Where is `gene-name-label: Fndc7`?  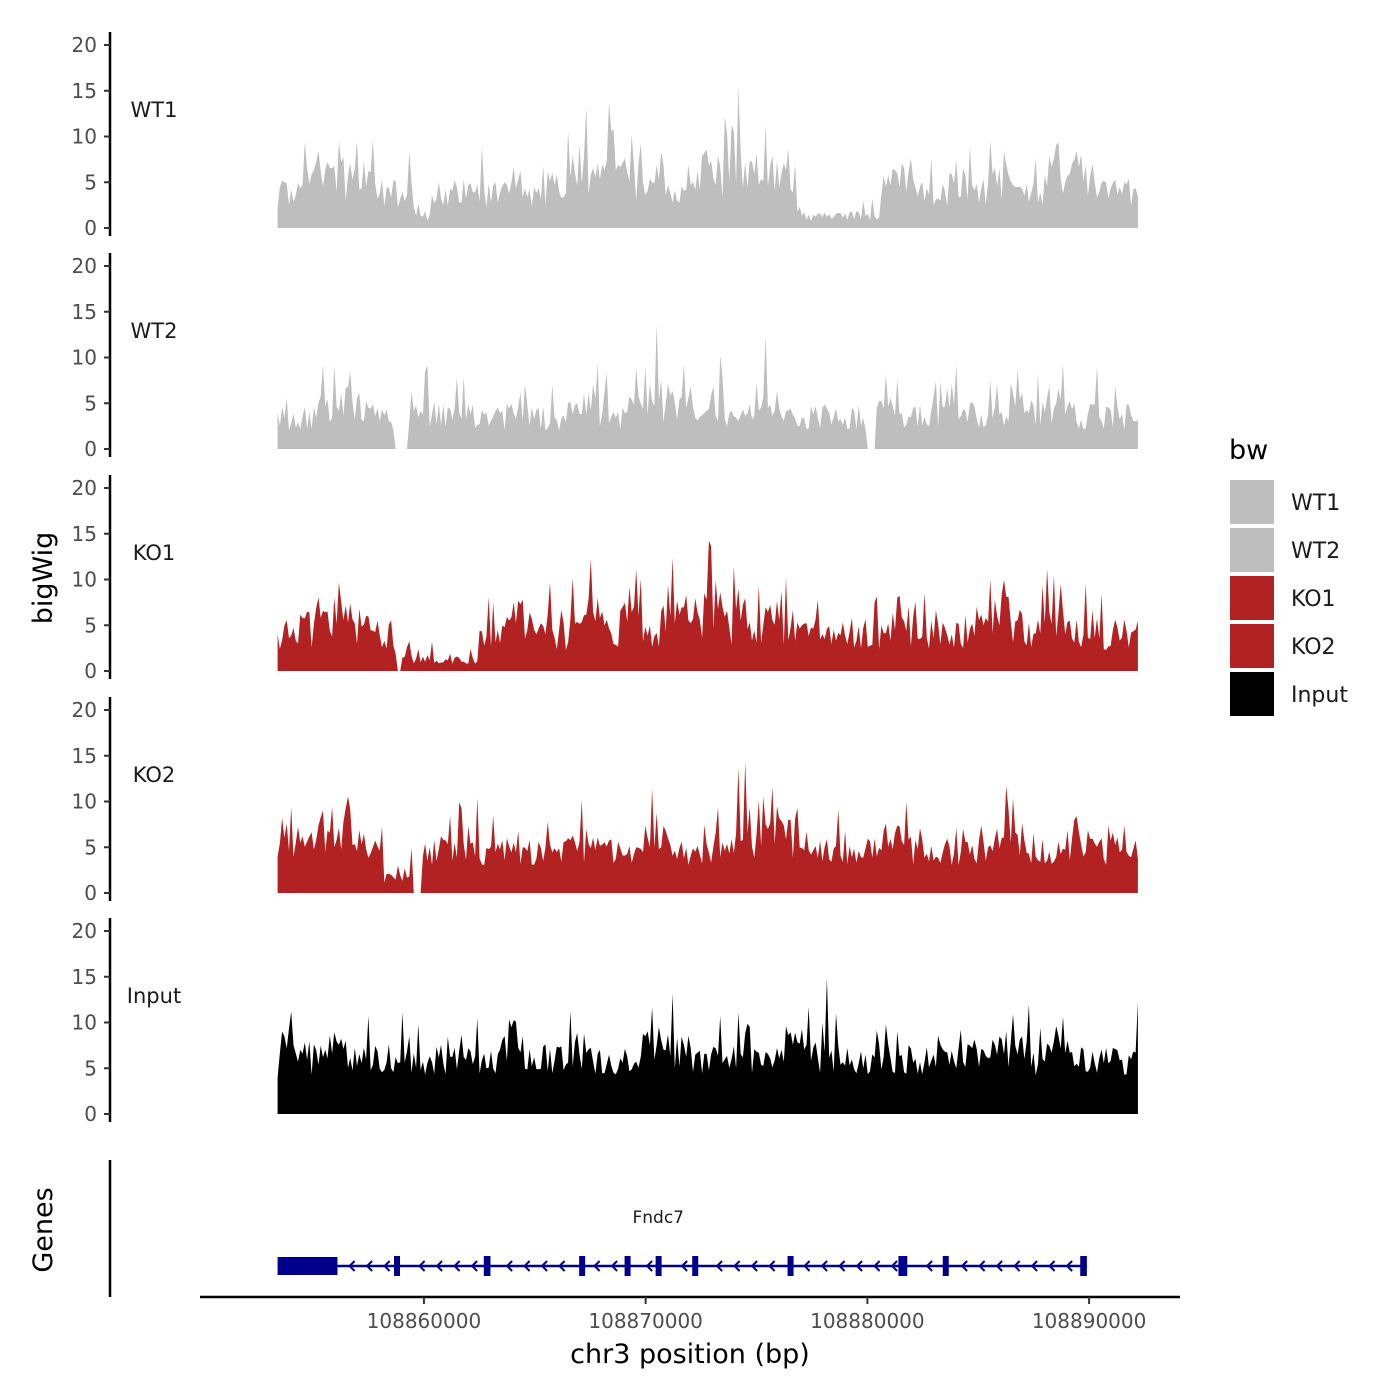 gene-name-label: Fndc7 is located at coordinates (658, 1218).